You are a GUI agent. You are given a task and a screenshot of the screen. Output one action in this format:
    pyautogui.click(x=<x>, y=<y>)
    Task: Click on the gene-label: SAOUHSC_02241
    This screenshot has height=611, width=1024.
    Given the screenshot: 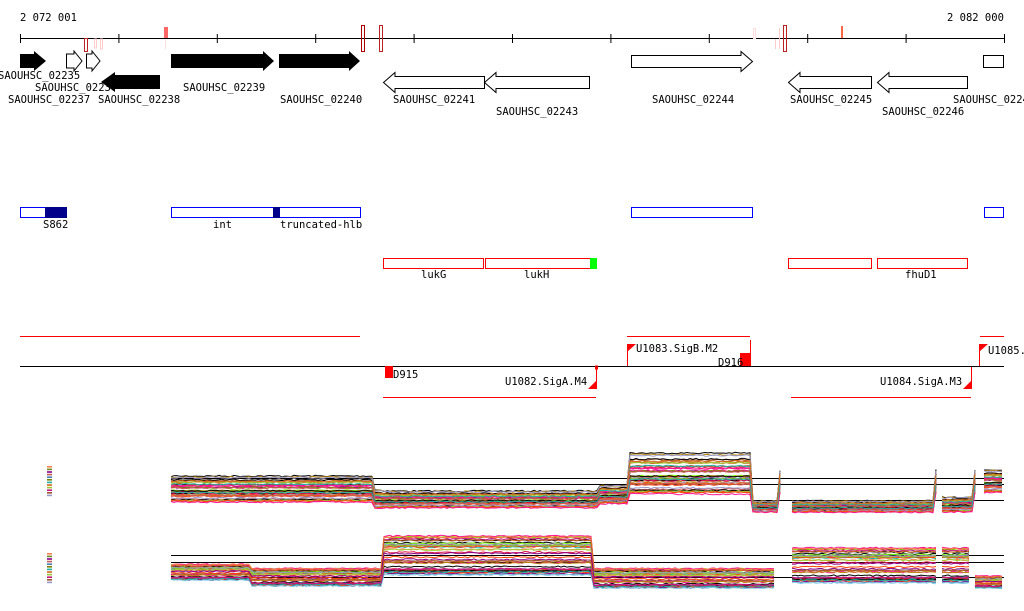 What is the action you would take?
    pyautogui.click(x=434, y=100)
    